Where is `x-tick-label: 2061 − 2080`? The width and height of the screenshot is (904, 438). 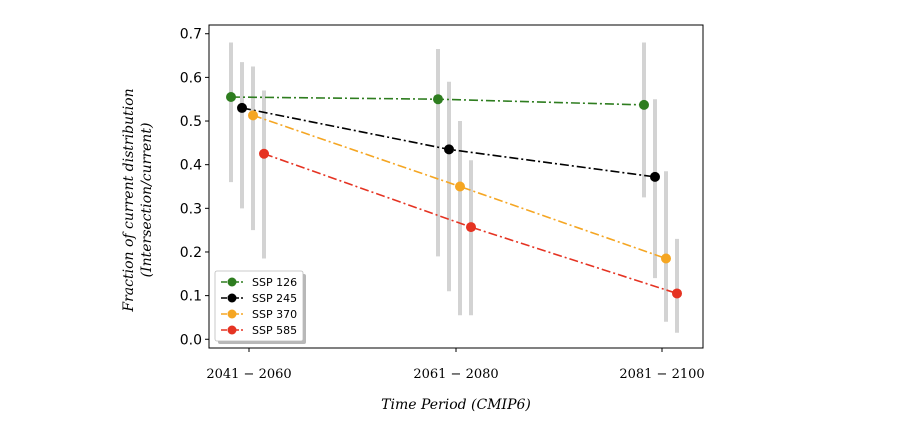
x-tick-label: 2061 − 2080 is located at coordinates (455, 374).